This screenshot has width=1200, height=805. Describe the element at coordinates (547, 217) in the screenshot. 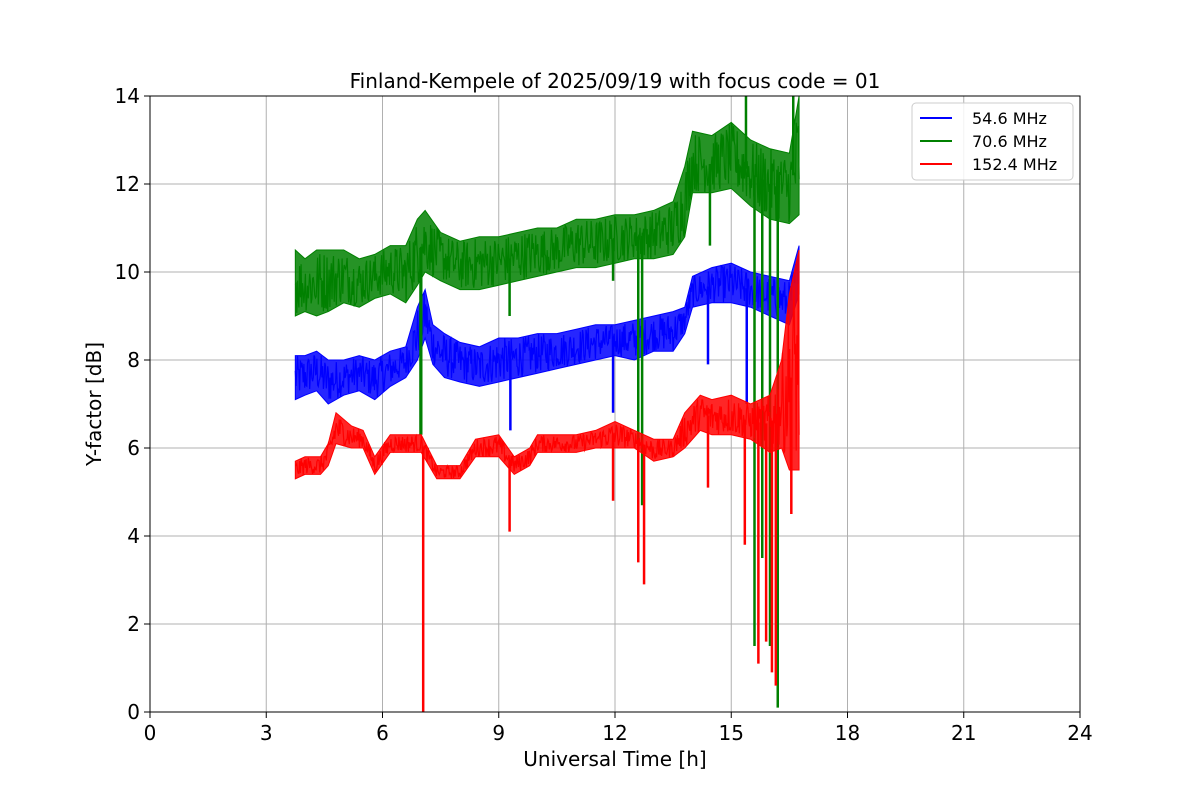

I see `series-trace-70-6-mhz` at that location.